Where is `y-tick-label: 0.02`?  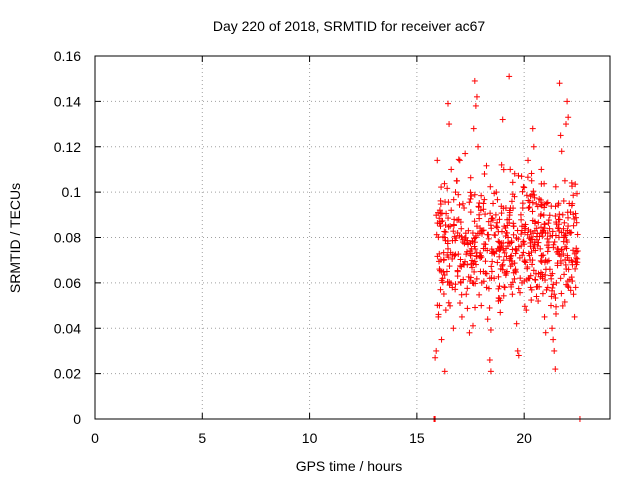
y-tick-label: 0.02 is located at coordinates (67, 374).